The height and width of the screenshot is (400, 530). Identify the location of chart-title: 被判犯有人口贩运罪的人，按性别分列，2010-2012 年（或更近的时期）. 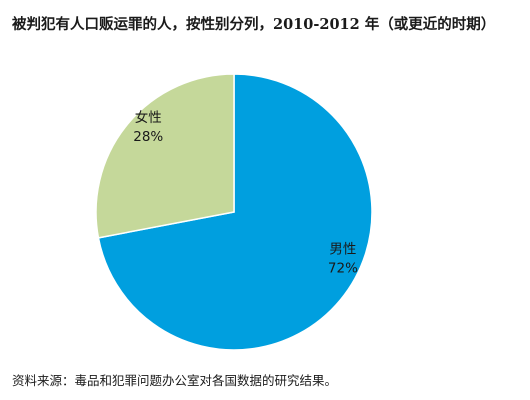
(254, 24).